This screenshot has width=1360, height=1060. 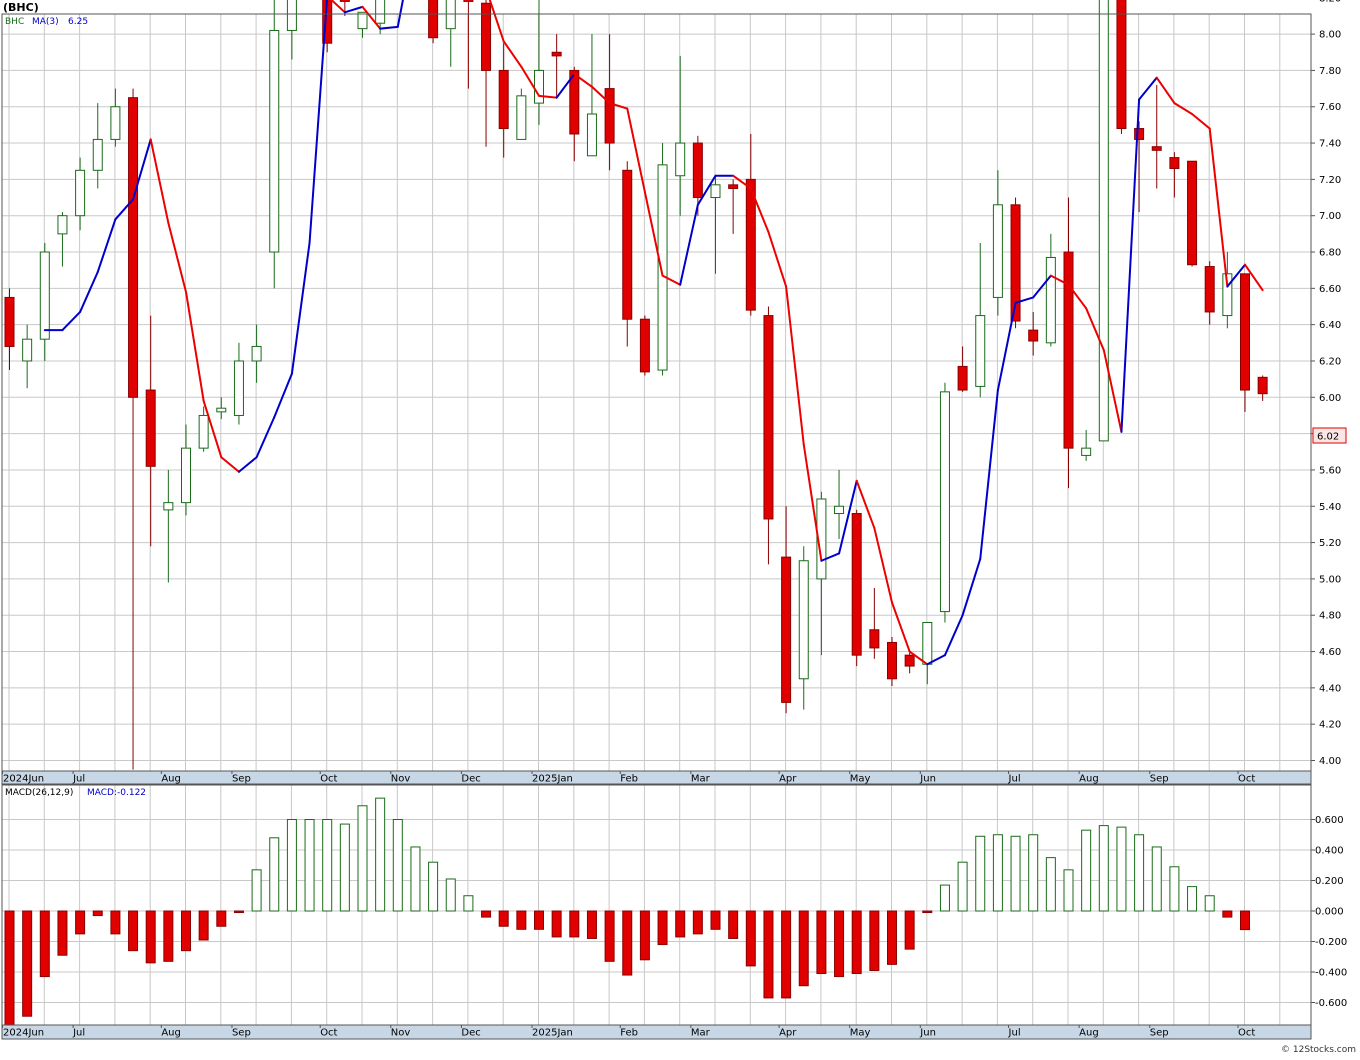 What do you see at coordinates (788, 1033) in the screenshot?
I see `x-axis-label: Apr` at bounding box center [788, 1033].